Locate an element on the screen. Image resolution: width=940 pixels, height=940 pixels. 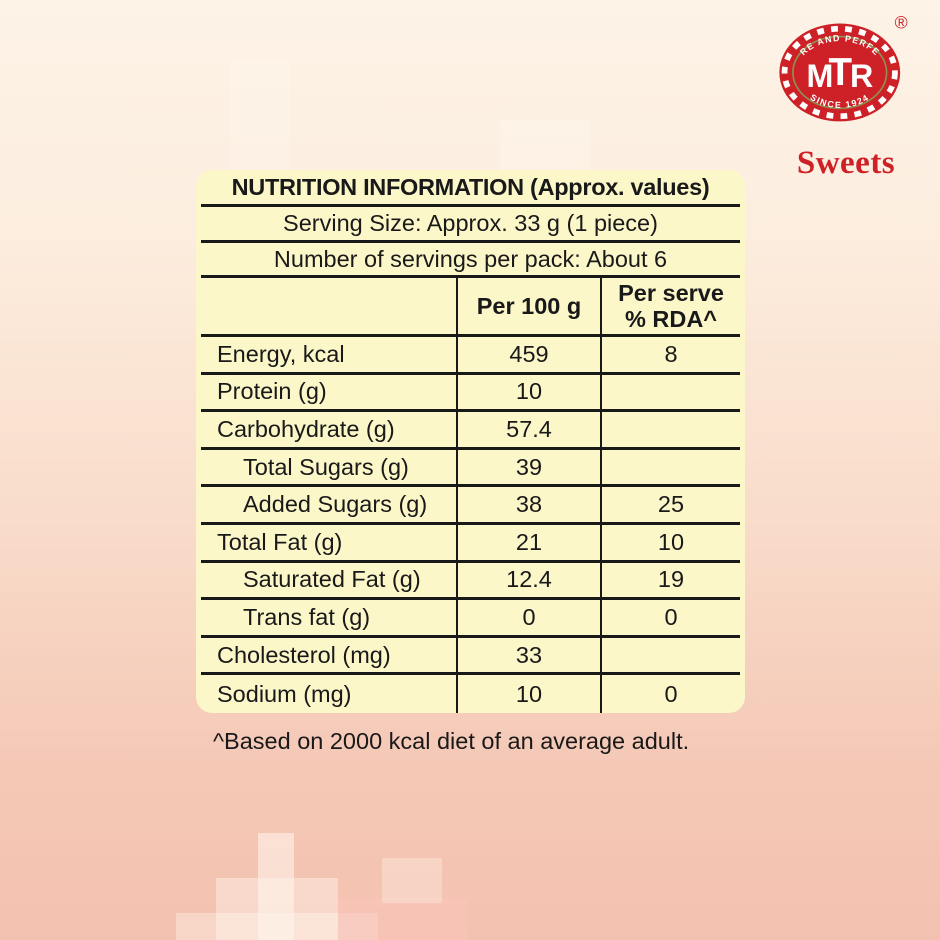
nutrient-column-header is located at coordinates (328, 306).